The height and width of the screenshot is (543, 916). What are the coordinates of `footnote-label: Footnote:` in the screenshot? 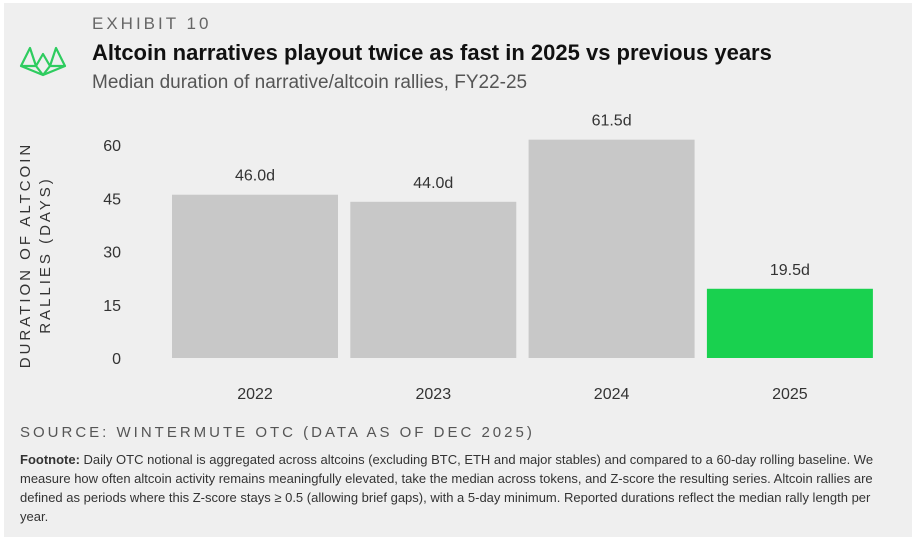 It's located at (50, 459).